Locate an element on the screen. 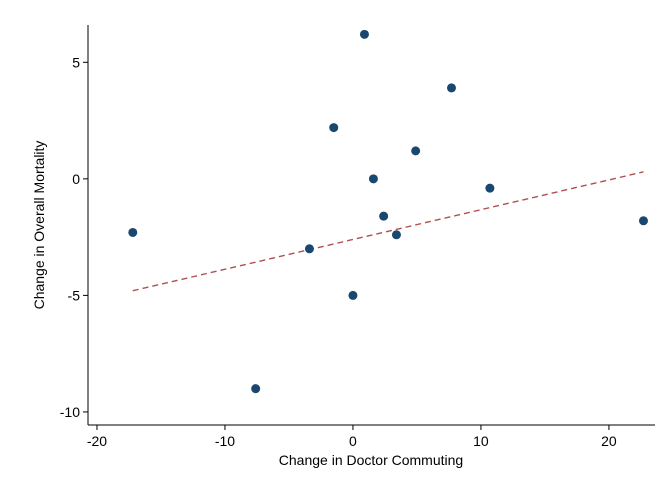  x-tick-label: 10 is located at coordinates (481, 441).